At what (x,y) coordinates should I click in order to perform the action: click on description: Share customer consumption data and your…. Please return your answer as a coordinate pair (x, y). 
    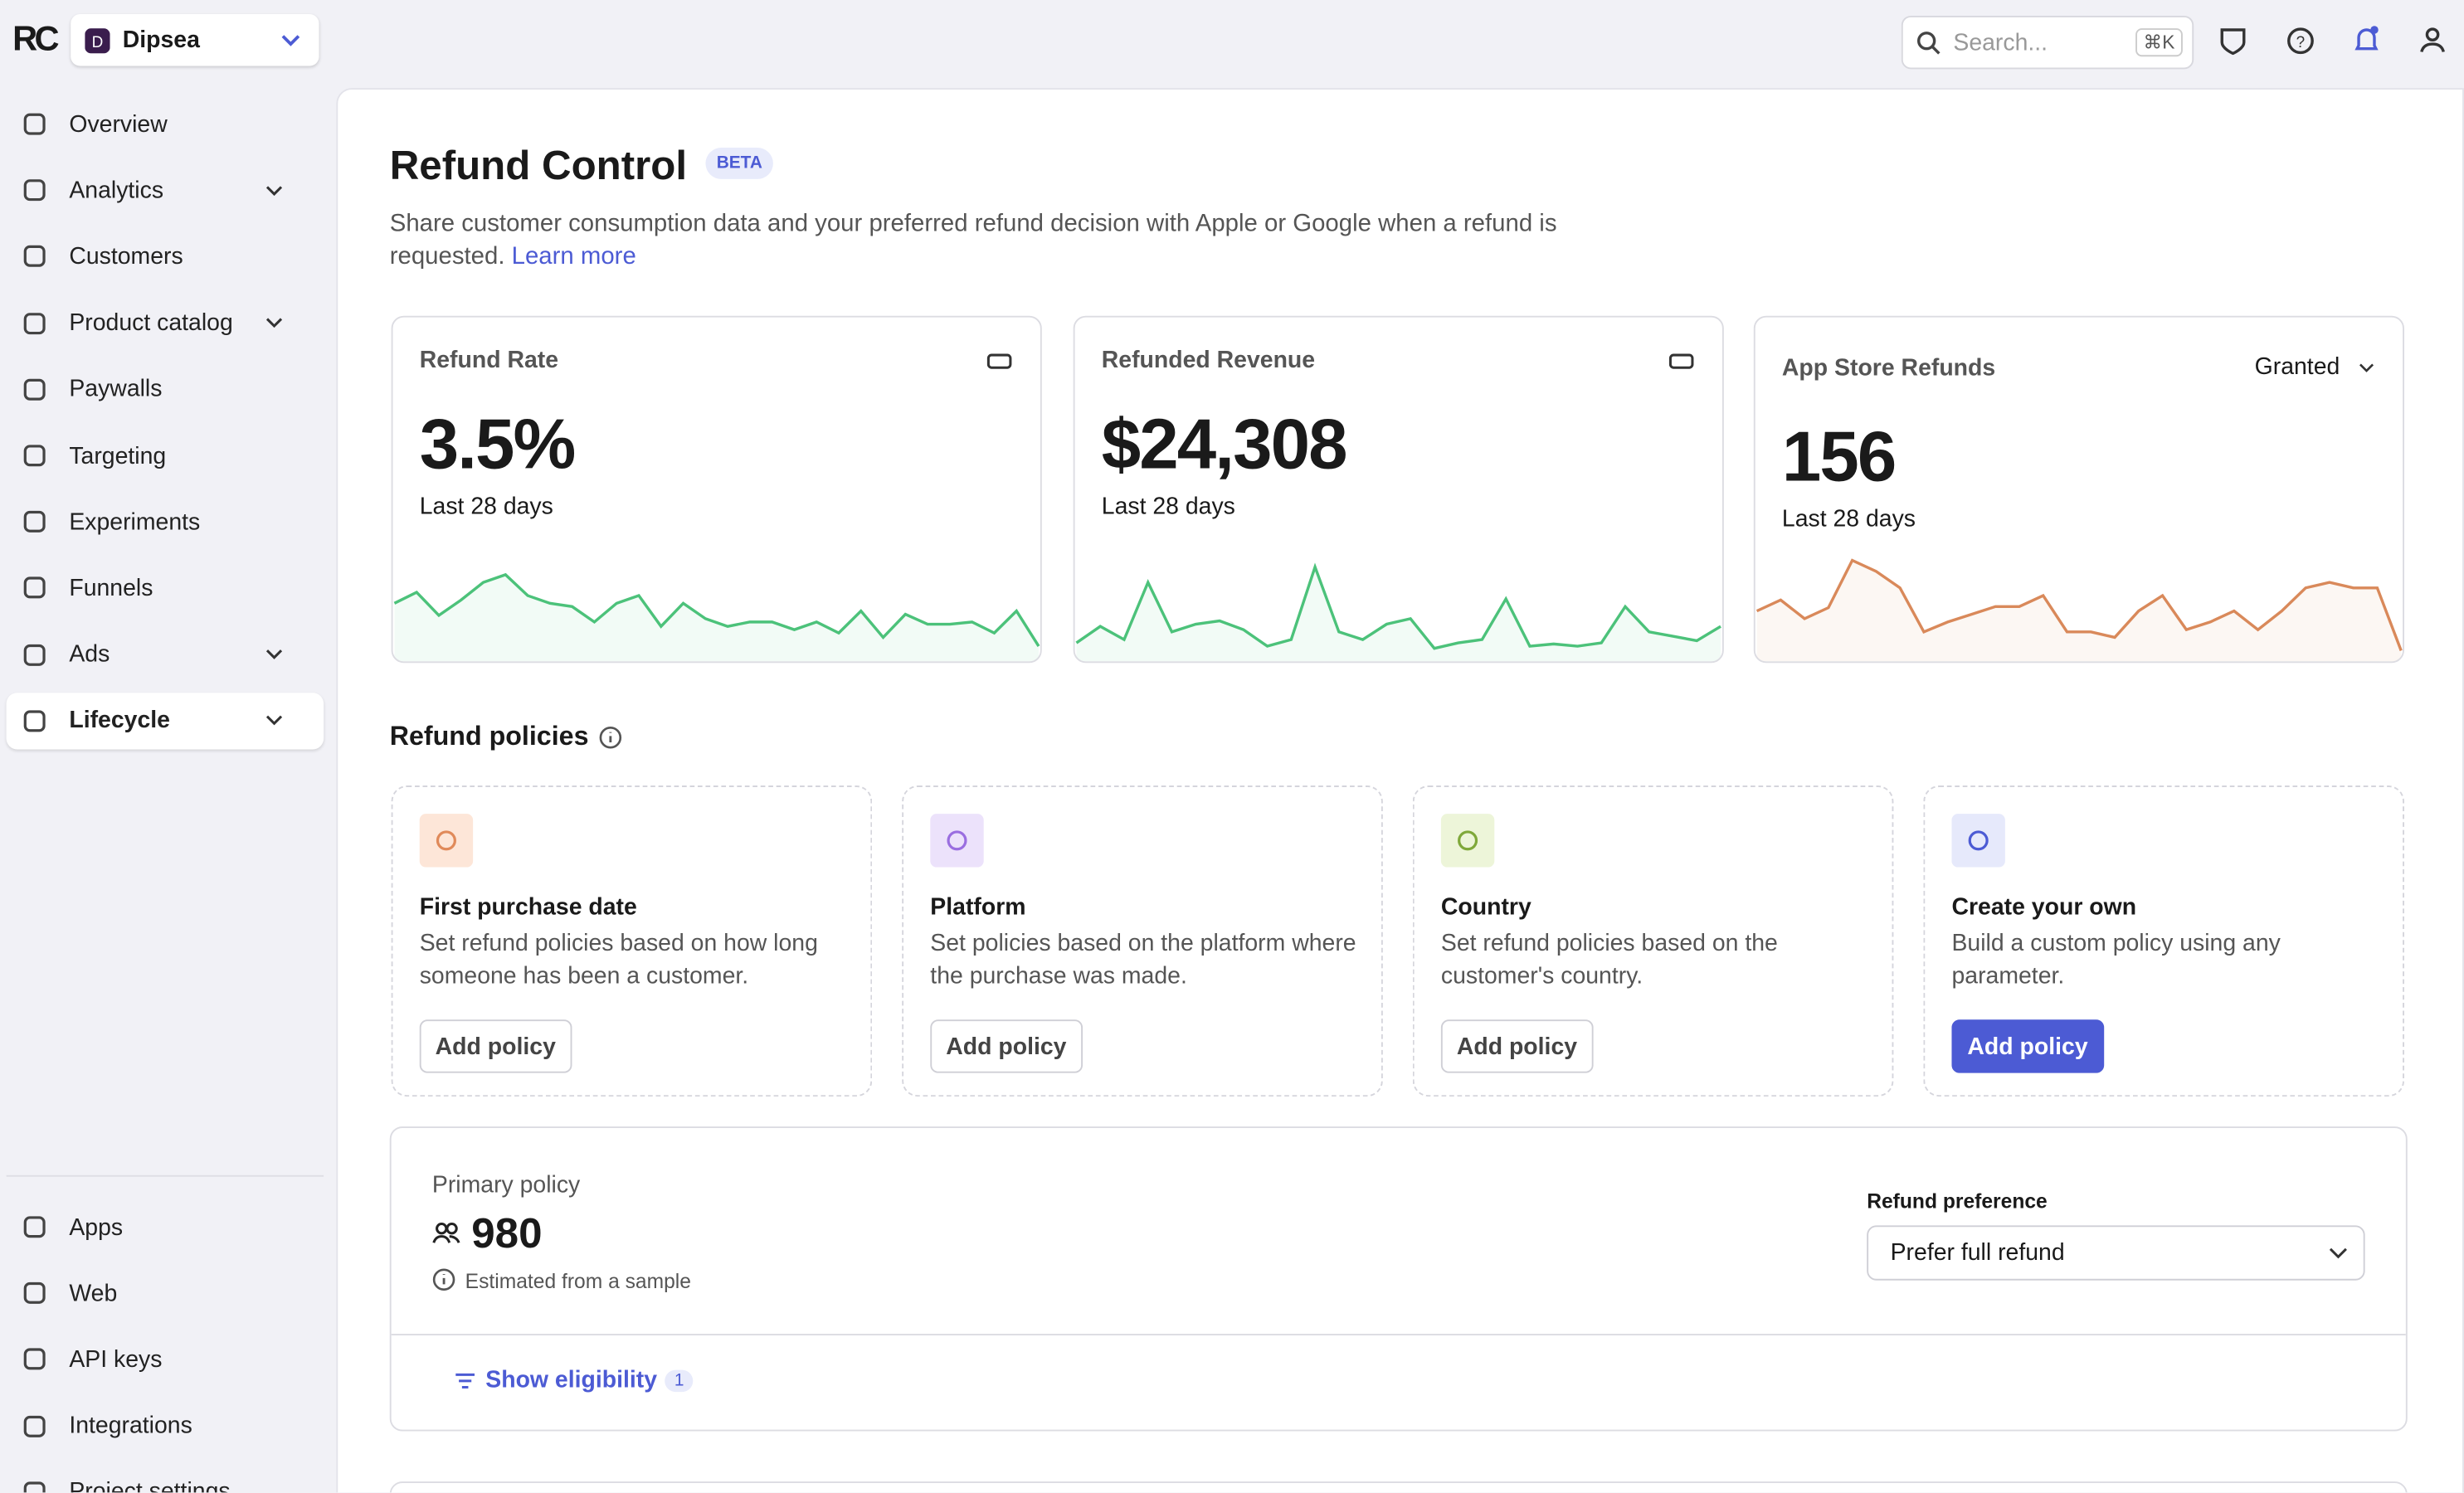
    Looking at the image, I should click on (1002, 240).